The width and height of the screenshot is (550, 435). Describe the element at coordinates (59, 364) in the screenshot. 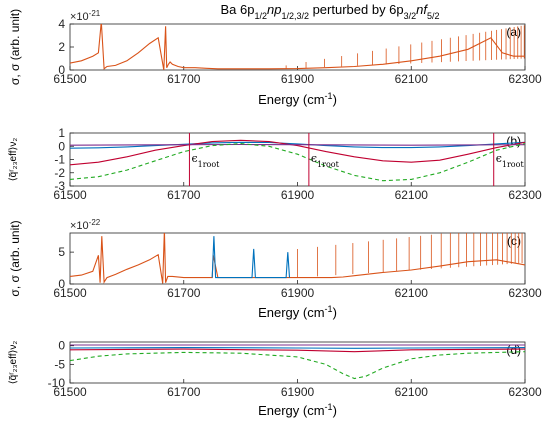

I see `y-tick-label: -5` at that location.